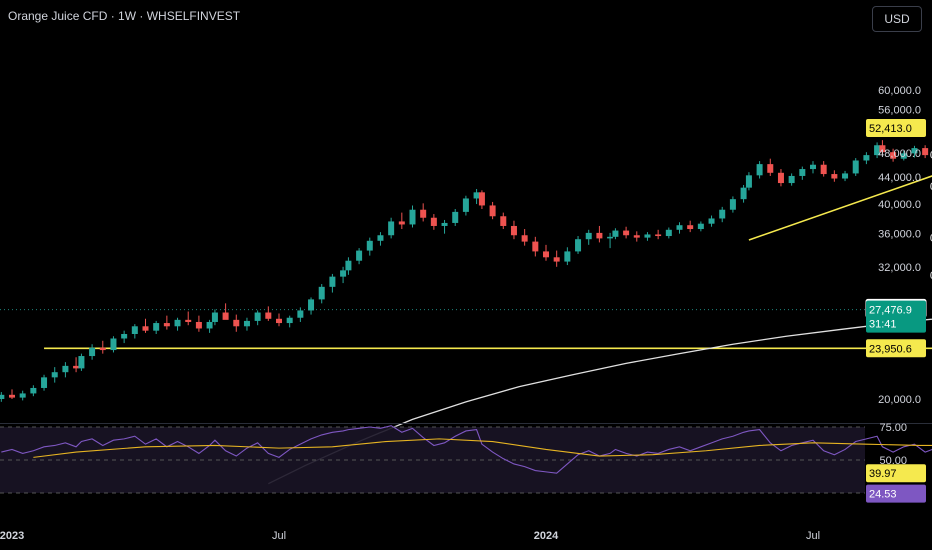  I want to click on price-tick-label: 44,000.0, so click(899, 178).